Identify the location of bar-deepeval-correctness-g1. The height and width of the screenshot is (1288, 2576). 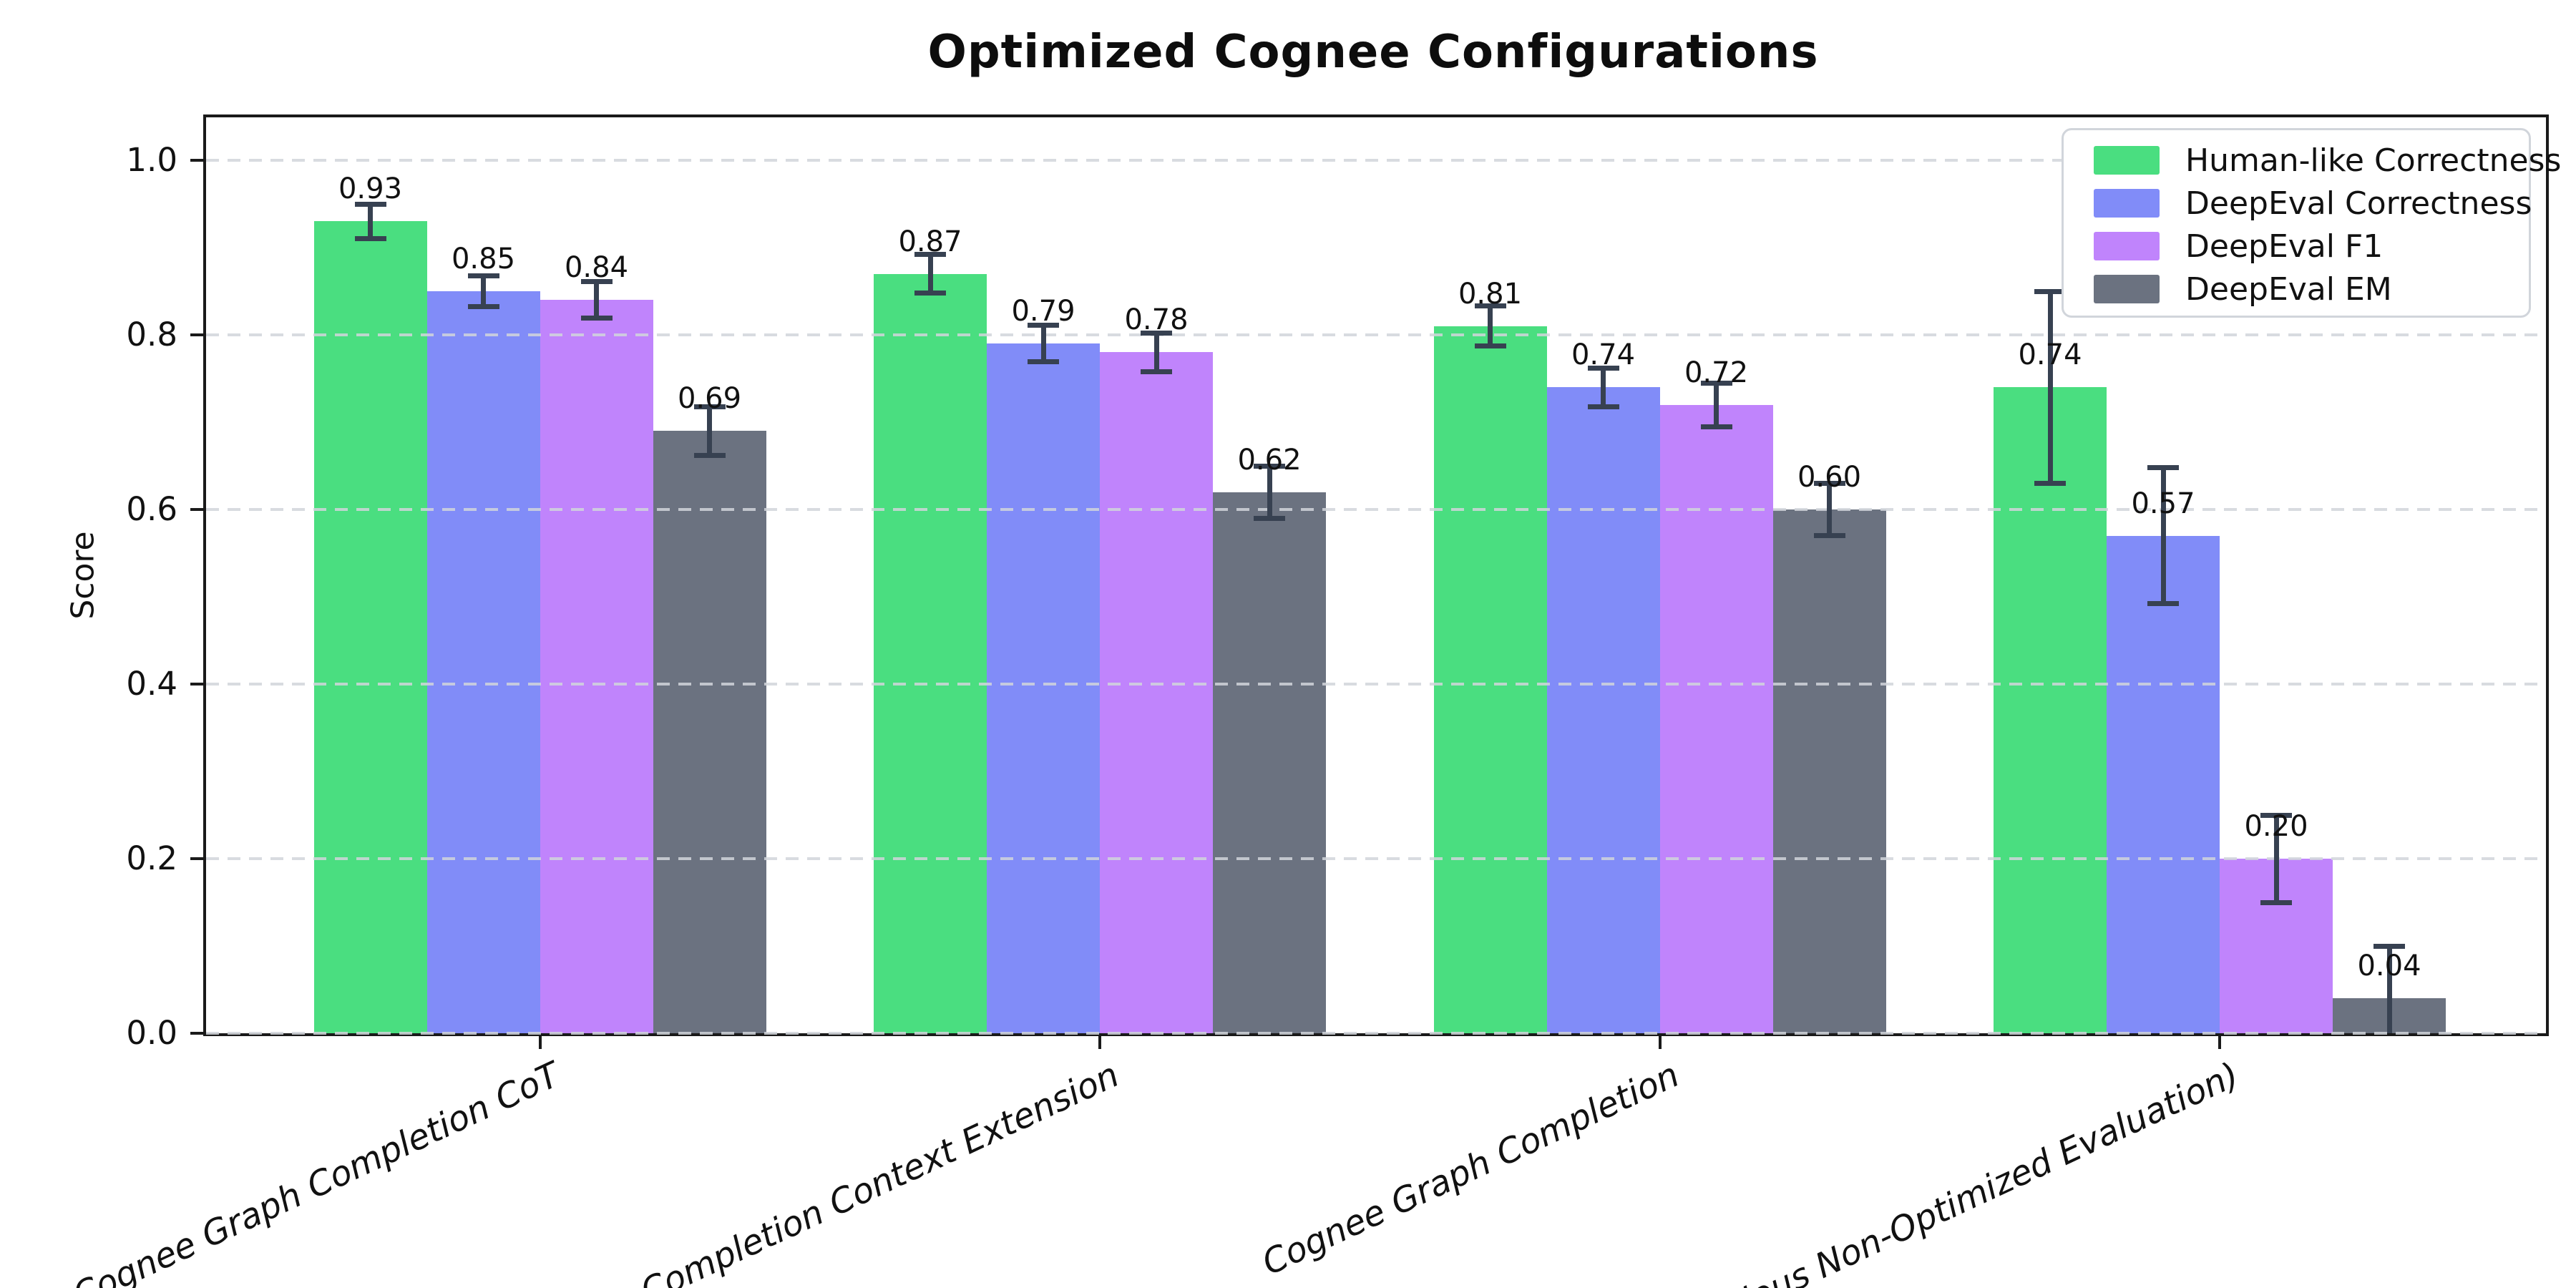
(483, 662).